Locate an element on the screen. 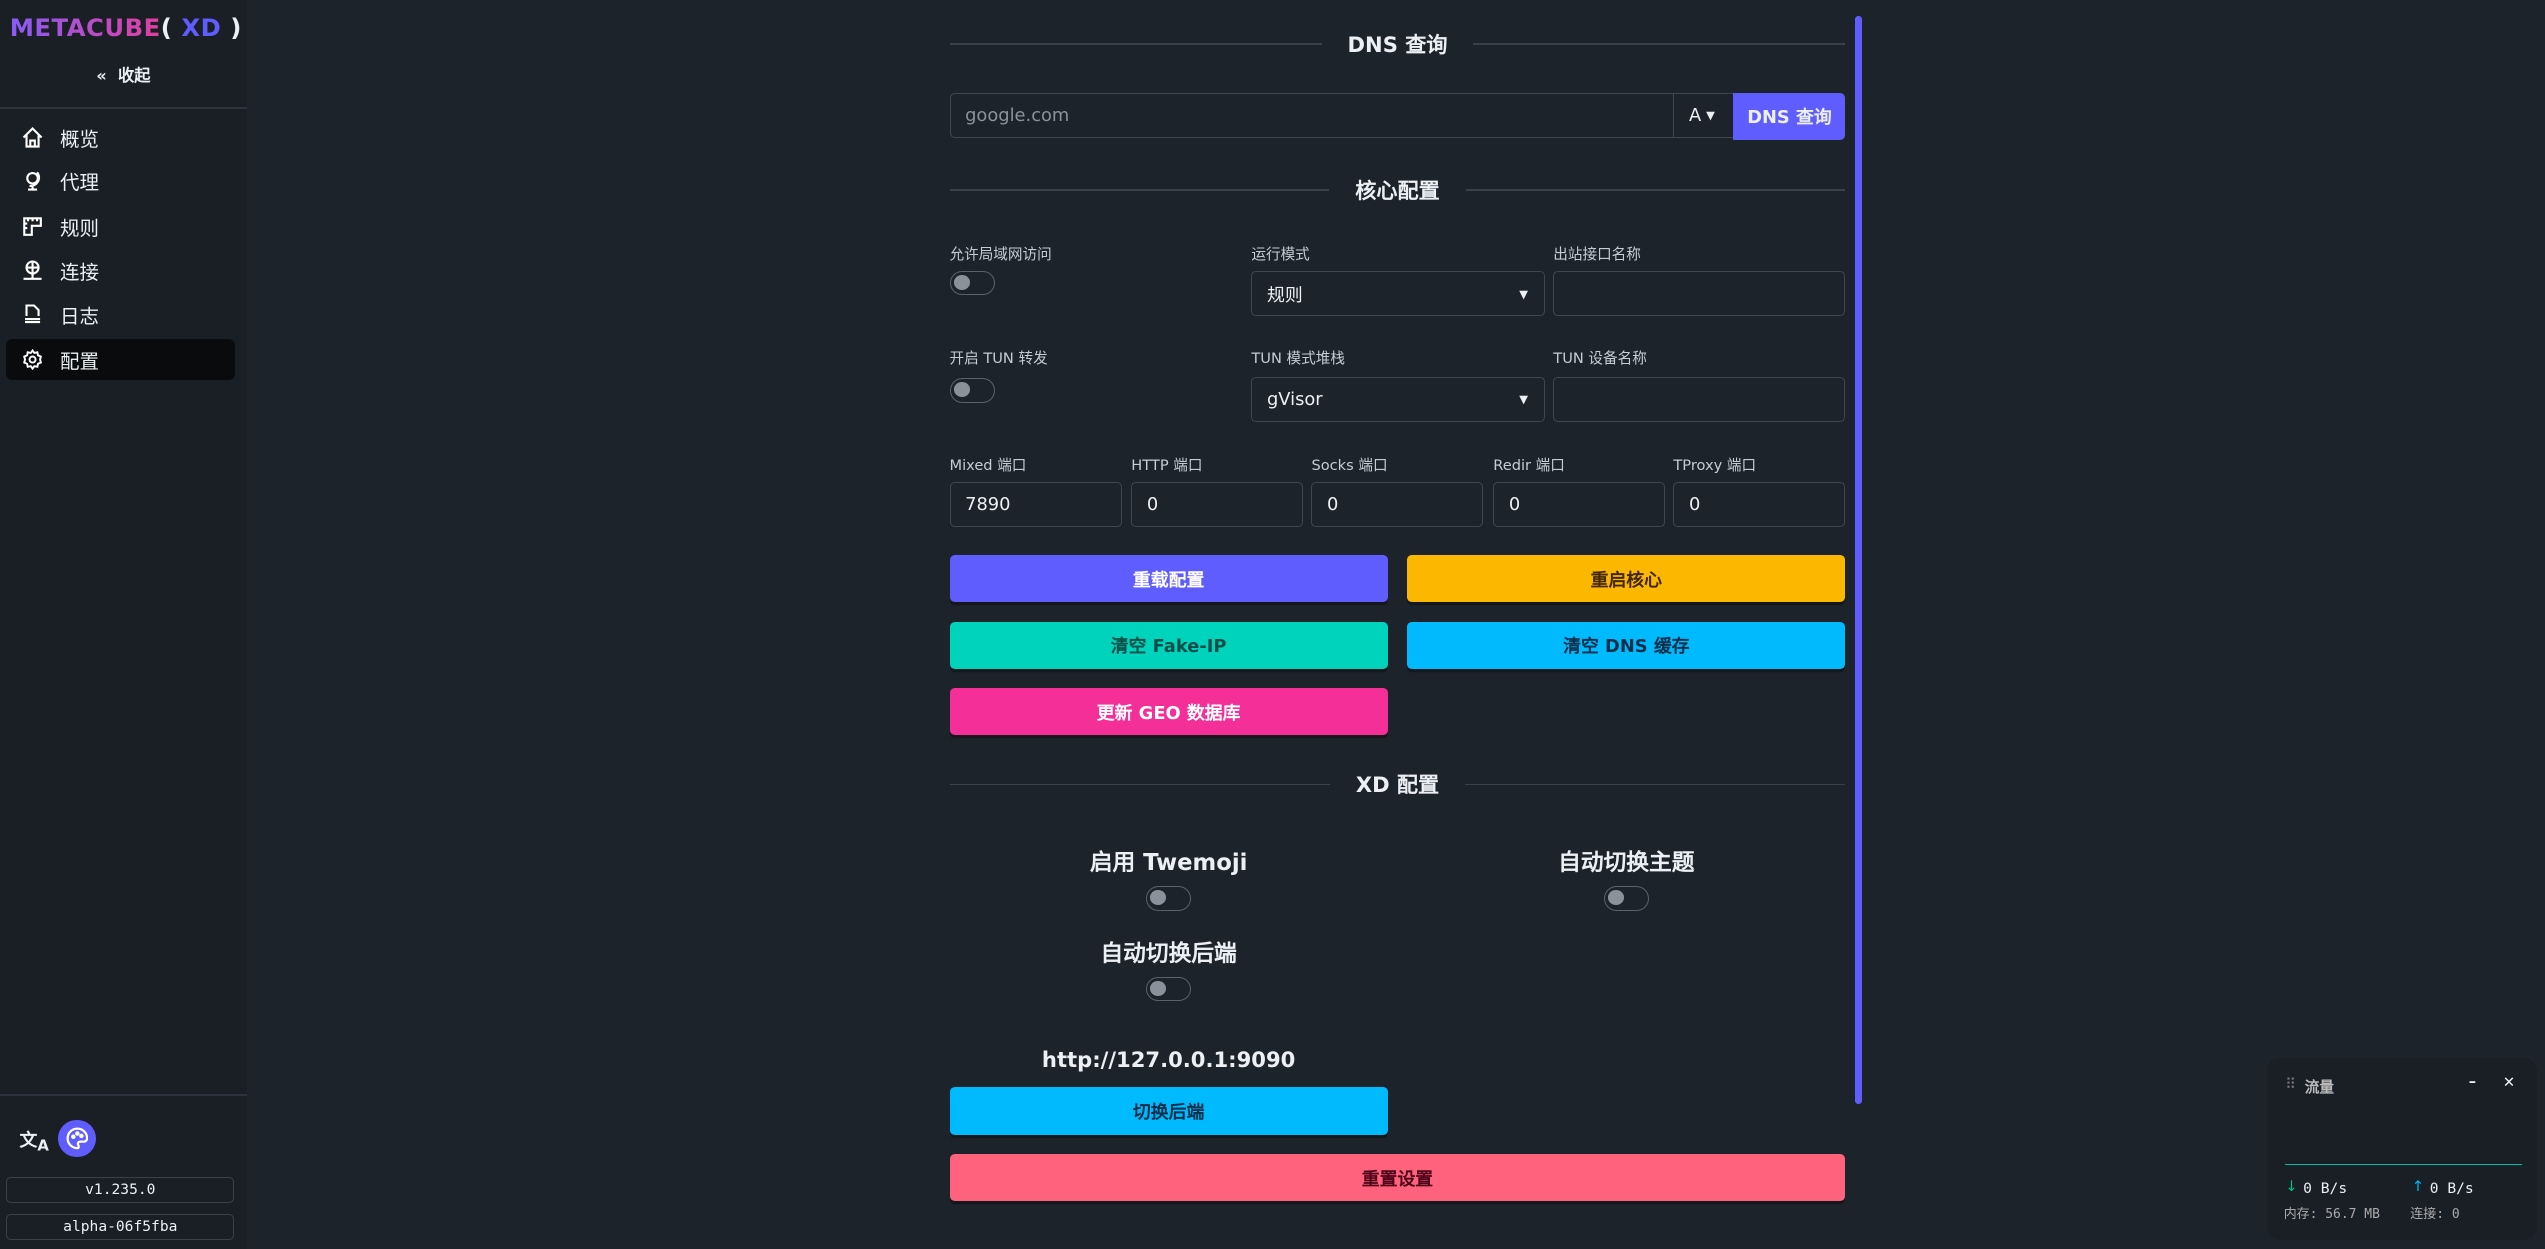  logo-text: METACUBE is located at coordinates (85, 27).